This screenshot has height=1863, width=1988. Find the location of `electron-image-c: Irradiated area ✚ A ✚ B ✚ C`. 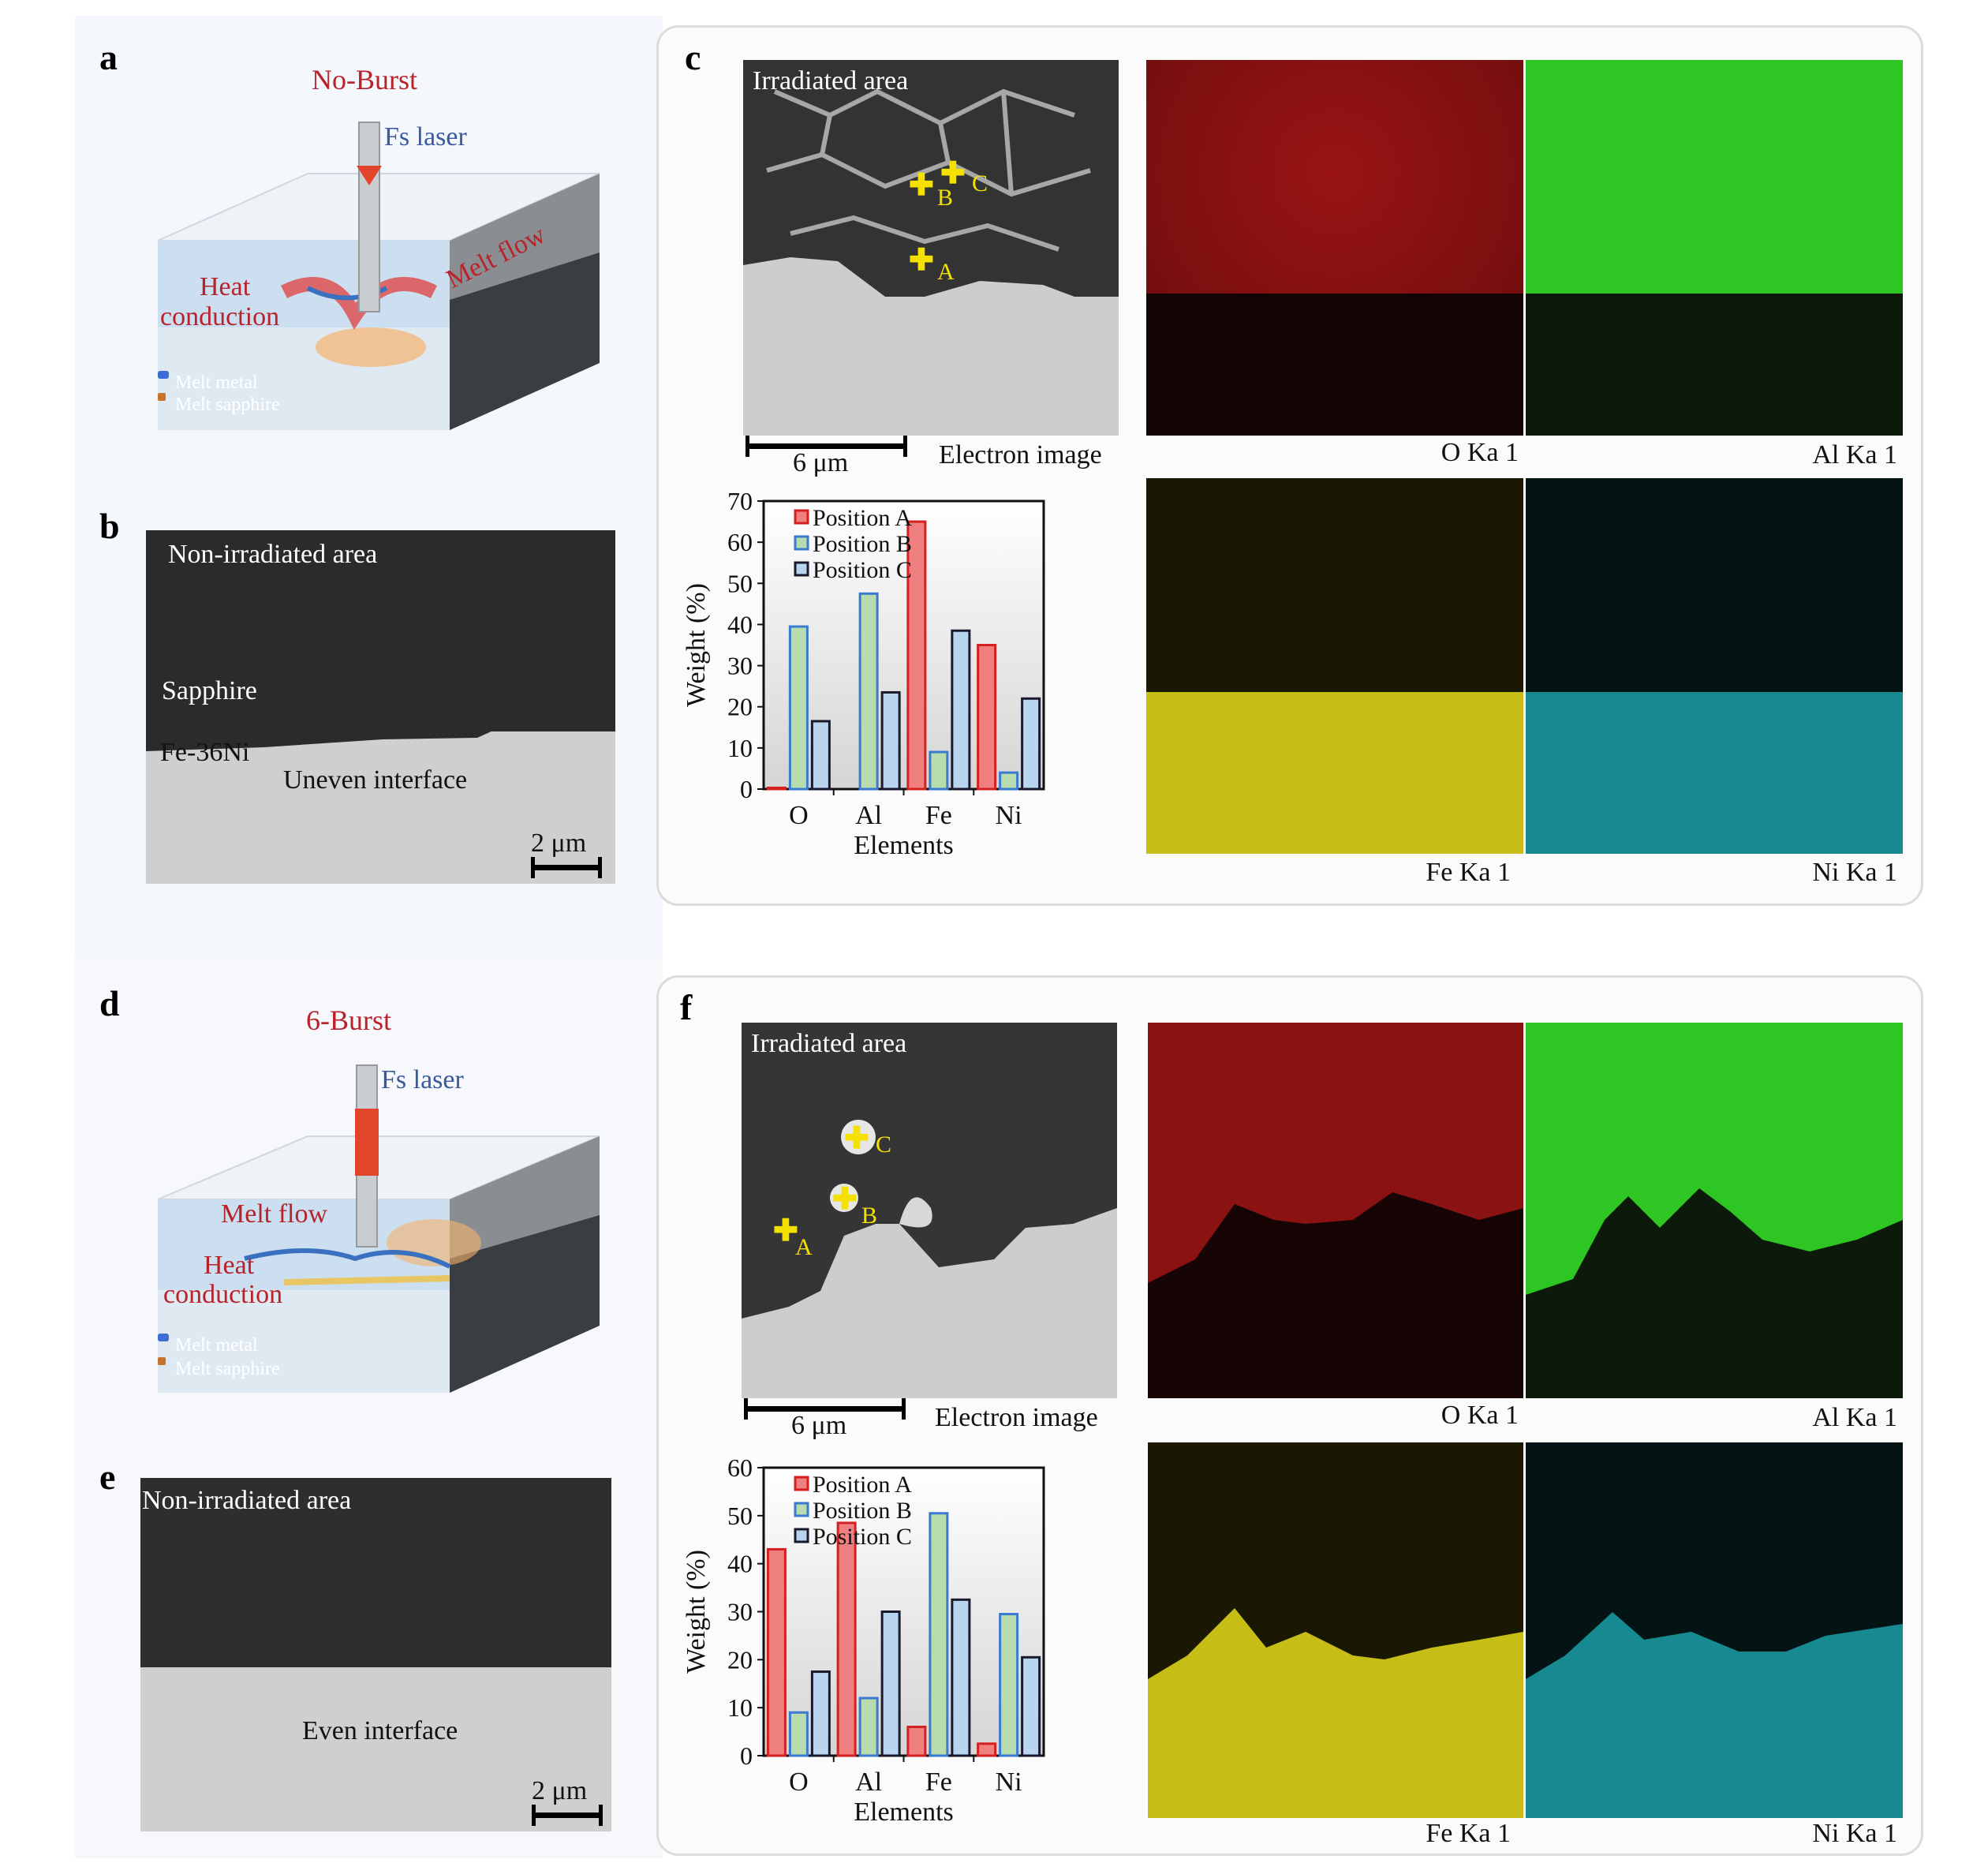

electron-image-c: Irradiated area ✚ A ✚ B ✚ C is located at coordinates (931, 248).